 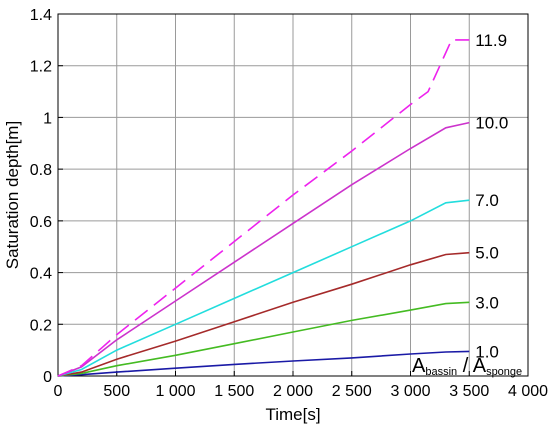 What do you see at coordinates (528, 391) in the screenshot?
I see `x-tick-label: 4 000` at bounding box center [528, 391].